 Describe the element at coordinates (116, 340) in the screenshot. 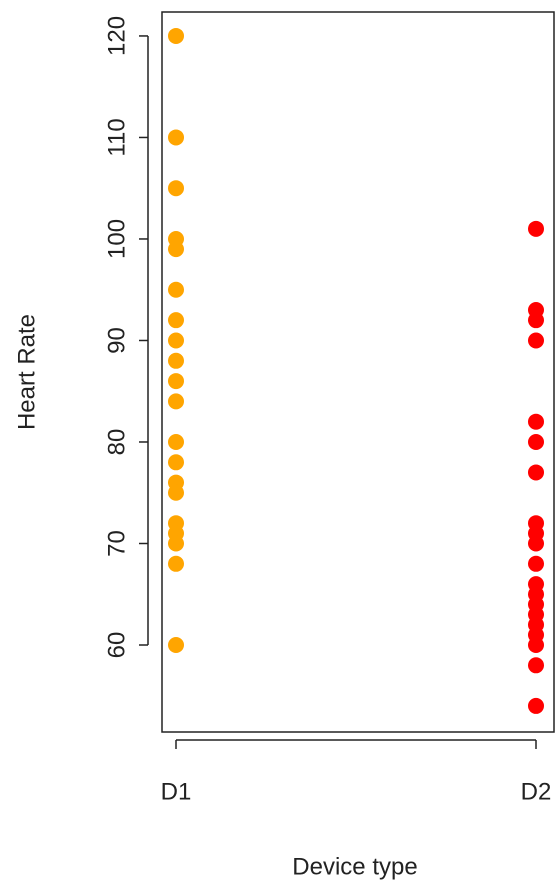

I see `y-tick-label: 90` at that location.